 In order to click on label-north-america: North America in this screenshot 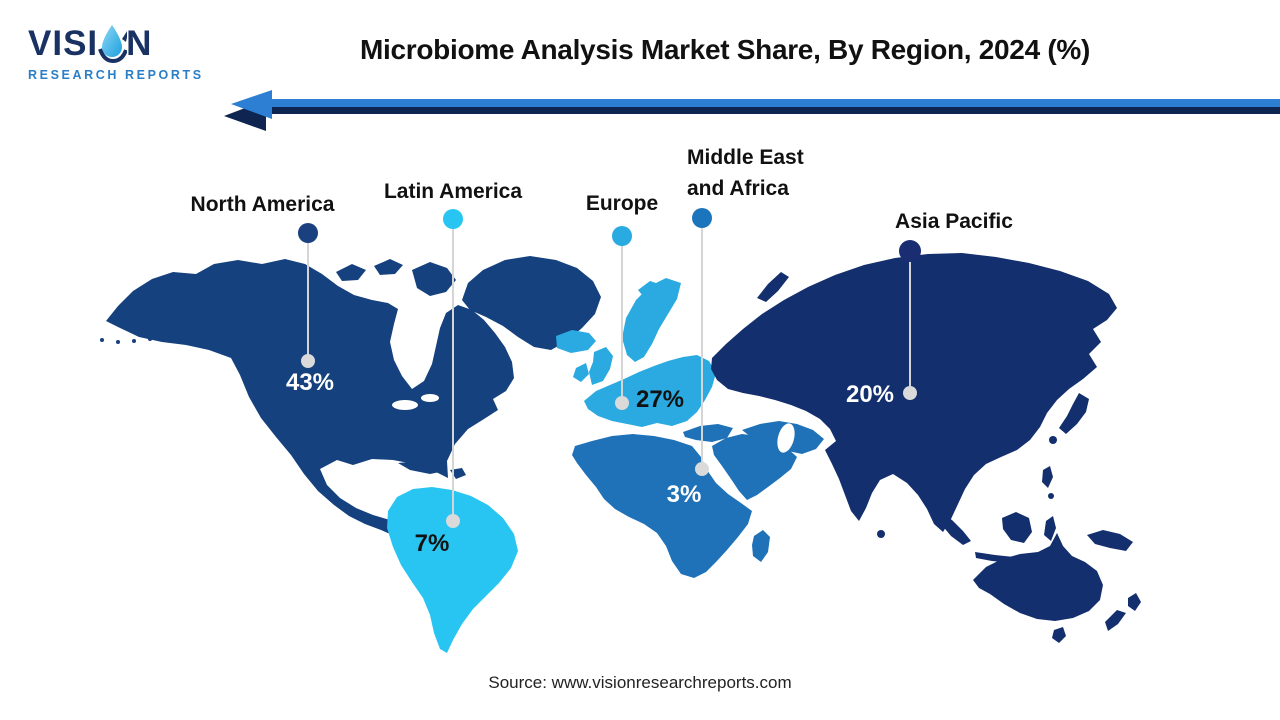, I will do `click(262, 204)`.